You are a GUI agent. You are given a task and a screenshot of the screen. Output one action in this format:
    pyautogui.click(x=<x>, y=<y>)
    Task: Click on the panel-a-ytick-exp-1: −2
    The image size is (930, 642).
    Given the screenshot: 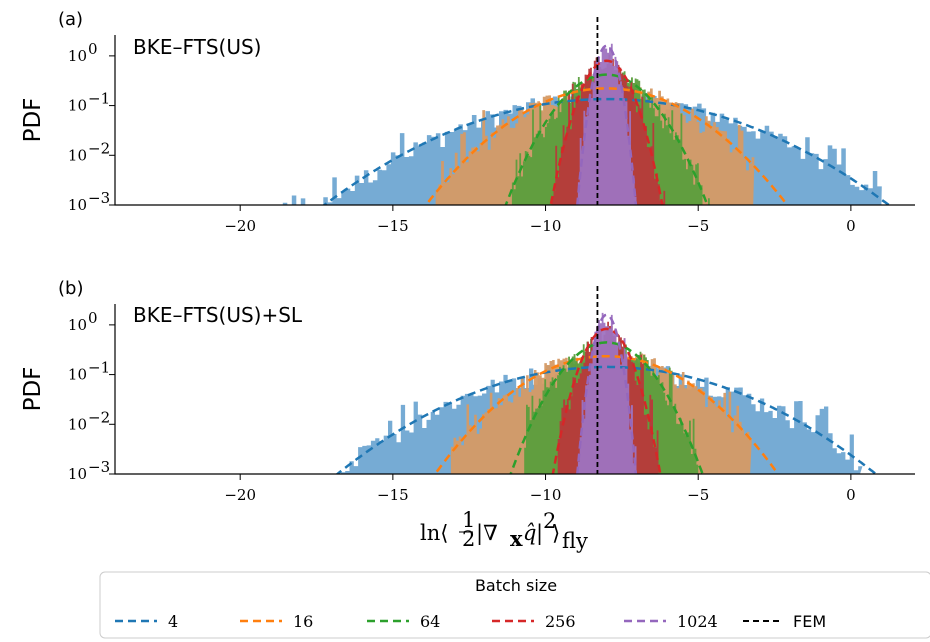 What is the action you would take?
    pyautogui.click(x=99, y=148)
    